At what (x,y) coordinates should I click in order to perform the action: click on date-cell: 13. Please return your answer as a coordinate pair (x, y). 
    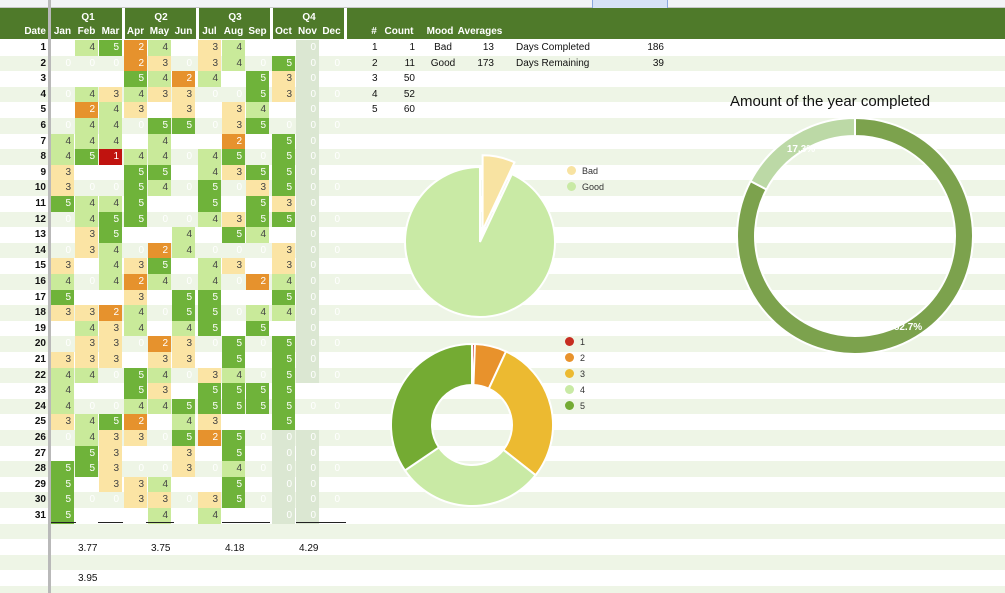
    Looking at the image, I should click on (40, 235).